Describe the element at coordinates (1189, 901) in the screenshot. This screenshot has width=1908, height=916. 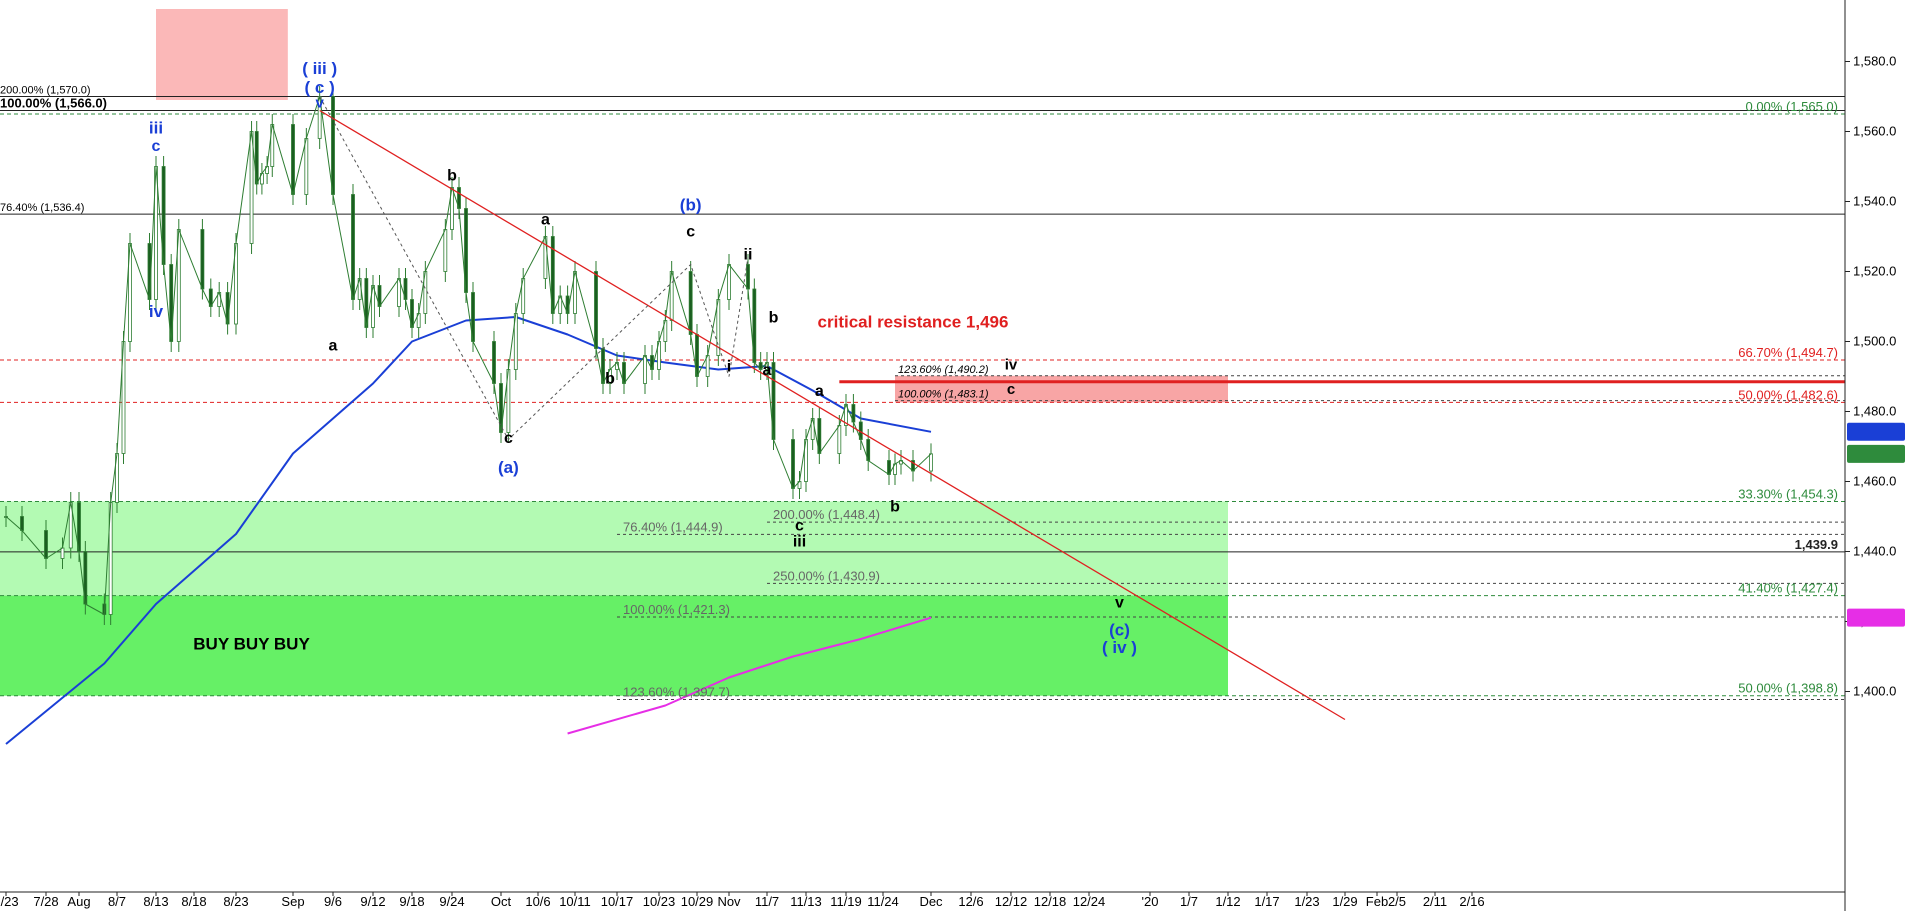
I see `x-tick-label-29: 1/7` at that location.